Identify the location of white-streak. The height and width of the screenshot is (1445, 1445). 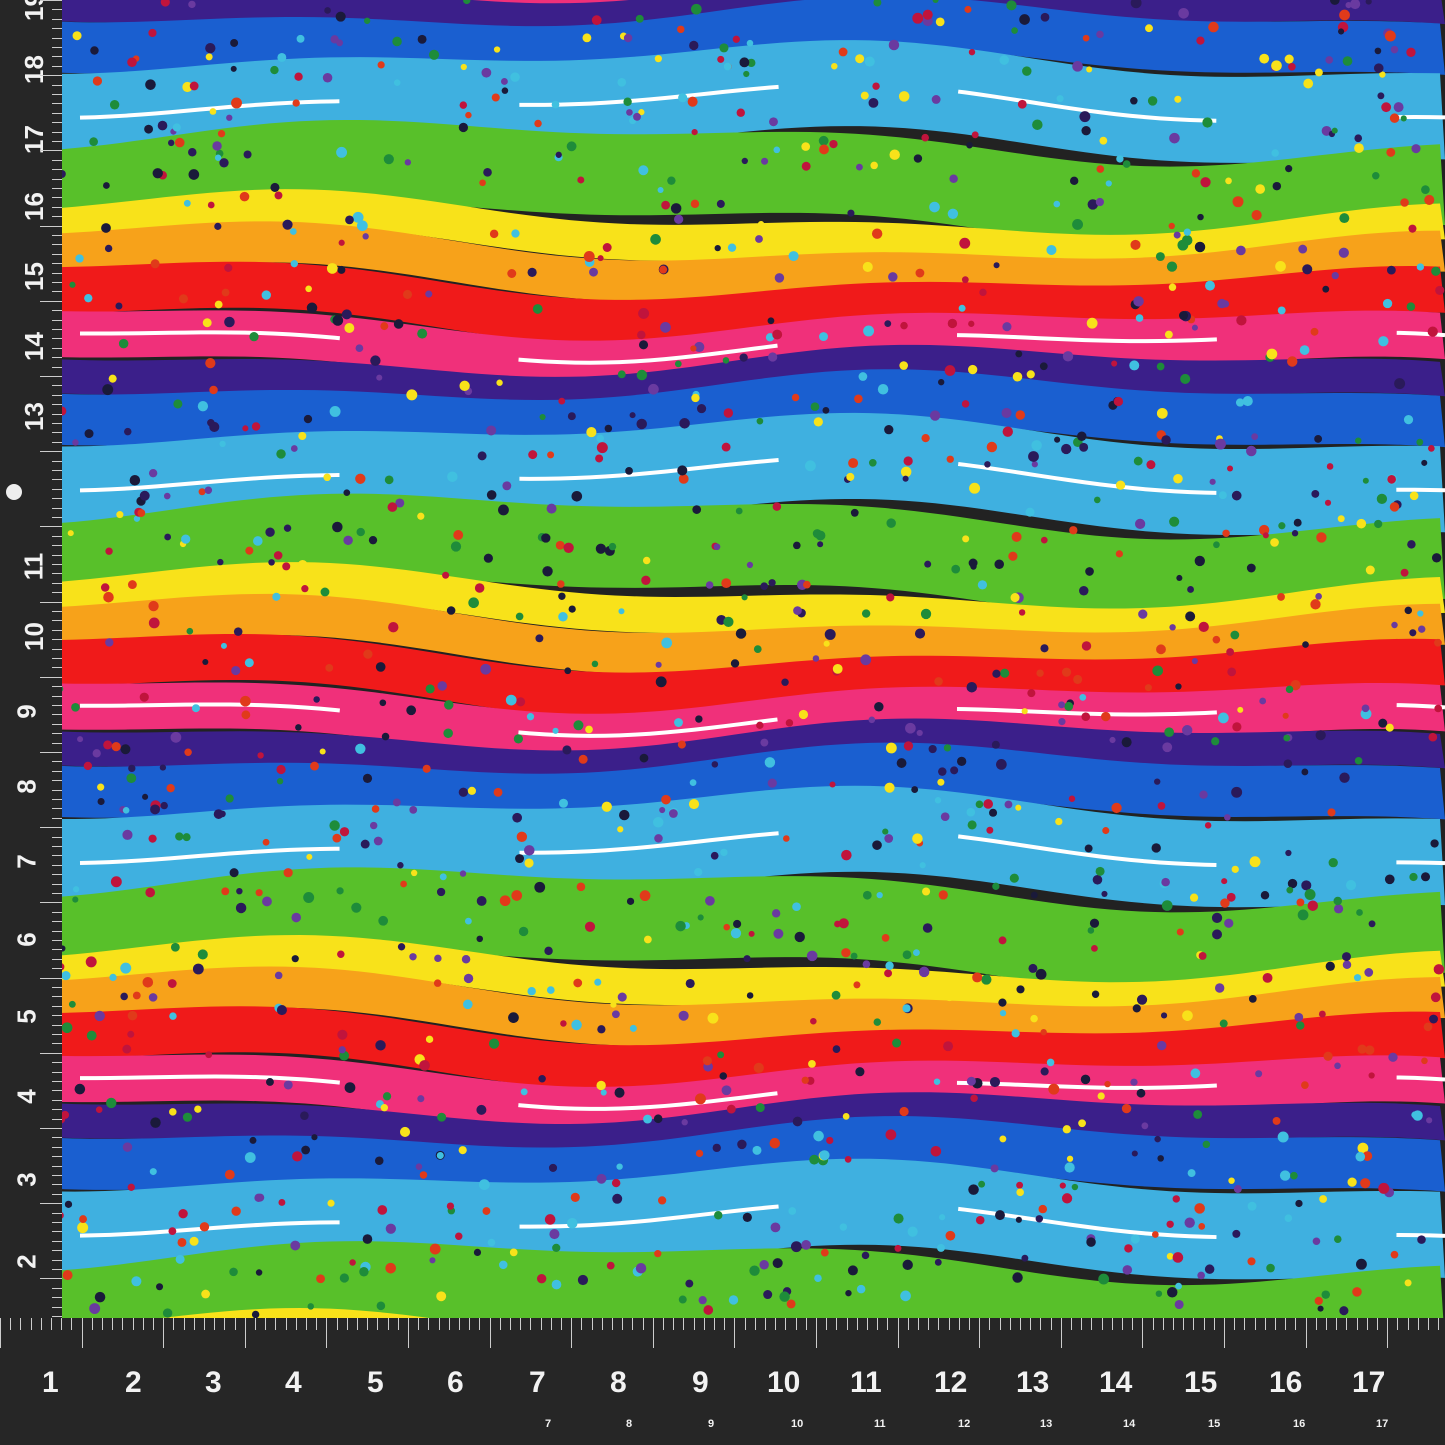
(762, 1092).